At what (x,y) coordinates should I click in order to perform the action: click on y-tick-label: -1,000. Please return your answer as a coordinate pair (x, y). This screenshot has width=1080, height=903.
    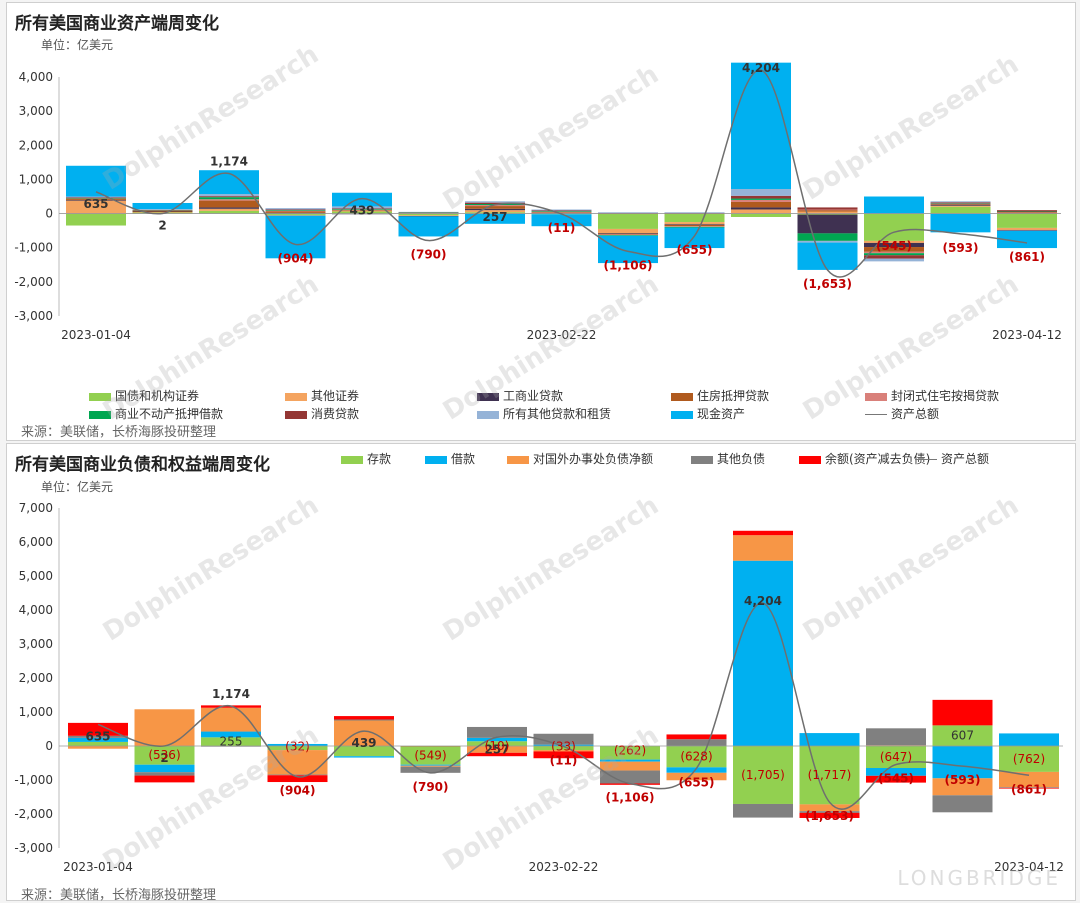
    Looking at the image, I should click on (33, 780).